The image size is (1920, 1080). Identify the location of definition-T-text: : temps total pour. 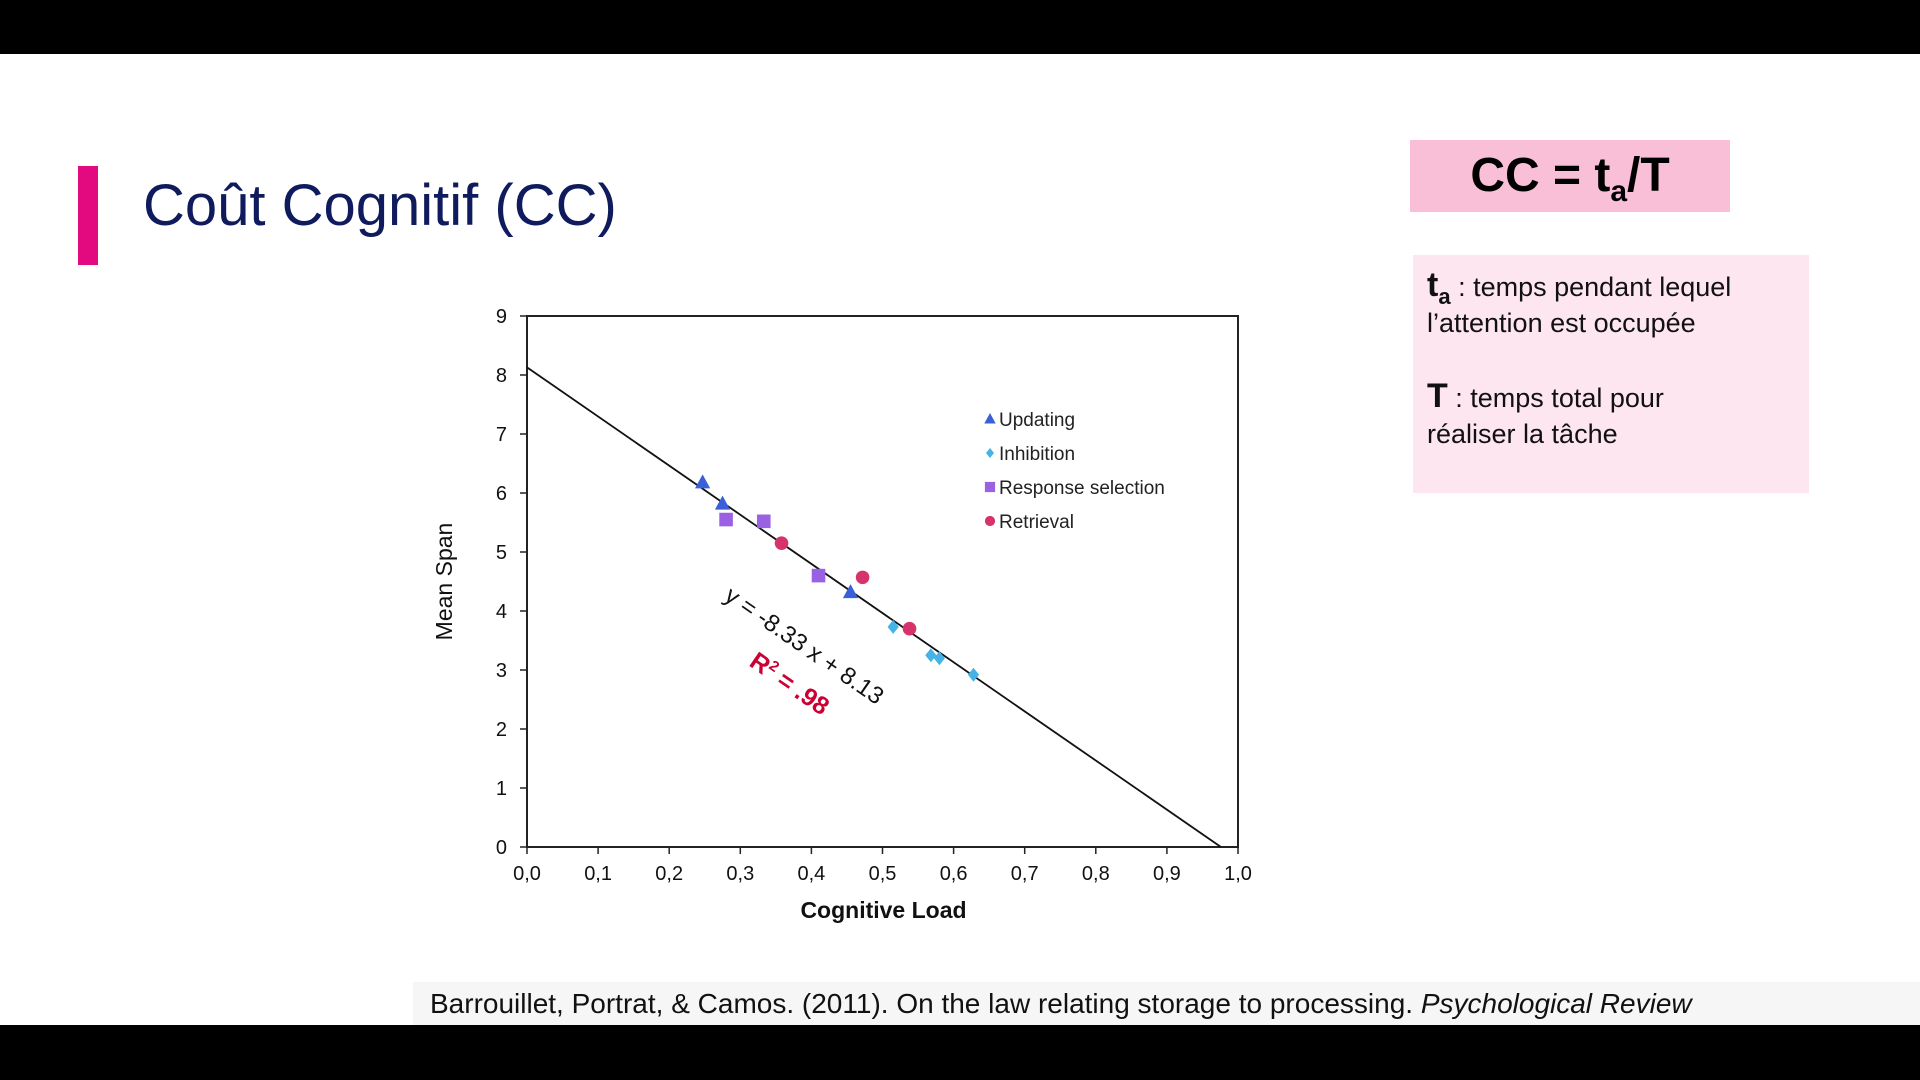
(1555, 398).